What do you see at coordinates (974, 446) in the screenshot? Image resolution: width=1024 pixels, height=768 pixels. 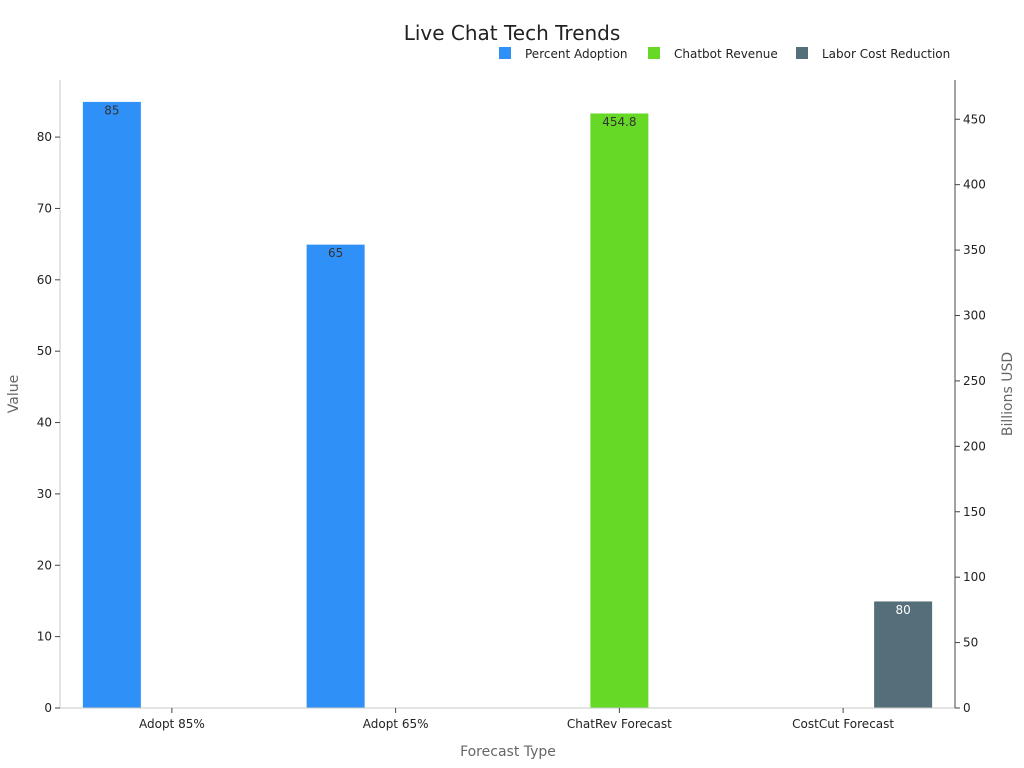 I see `y2-tick-label: 200` at bounding box center [974, 446].